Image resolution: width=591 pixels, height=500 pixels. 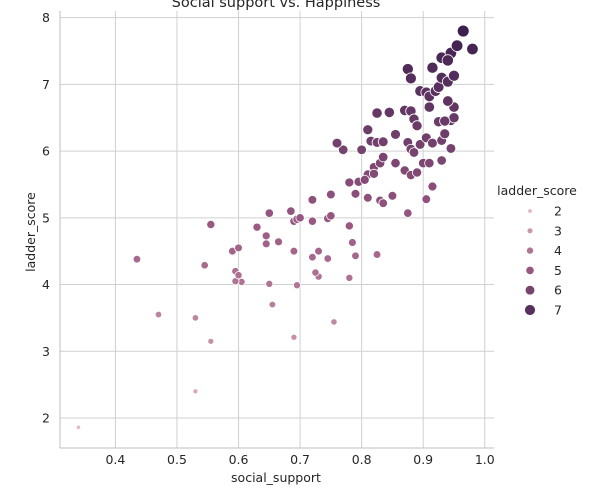 I want to click on legend-label: 2, so click(x=558, y=211).